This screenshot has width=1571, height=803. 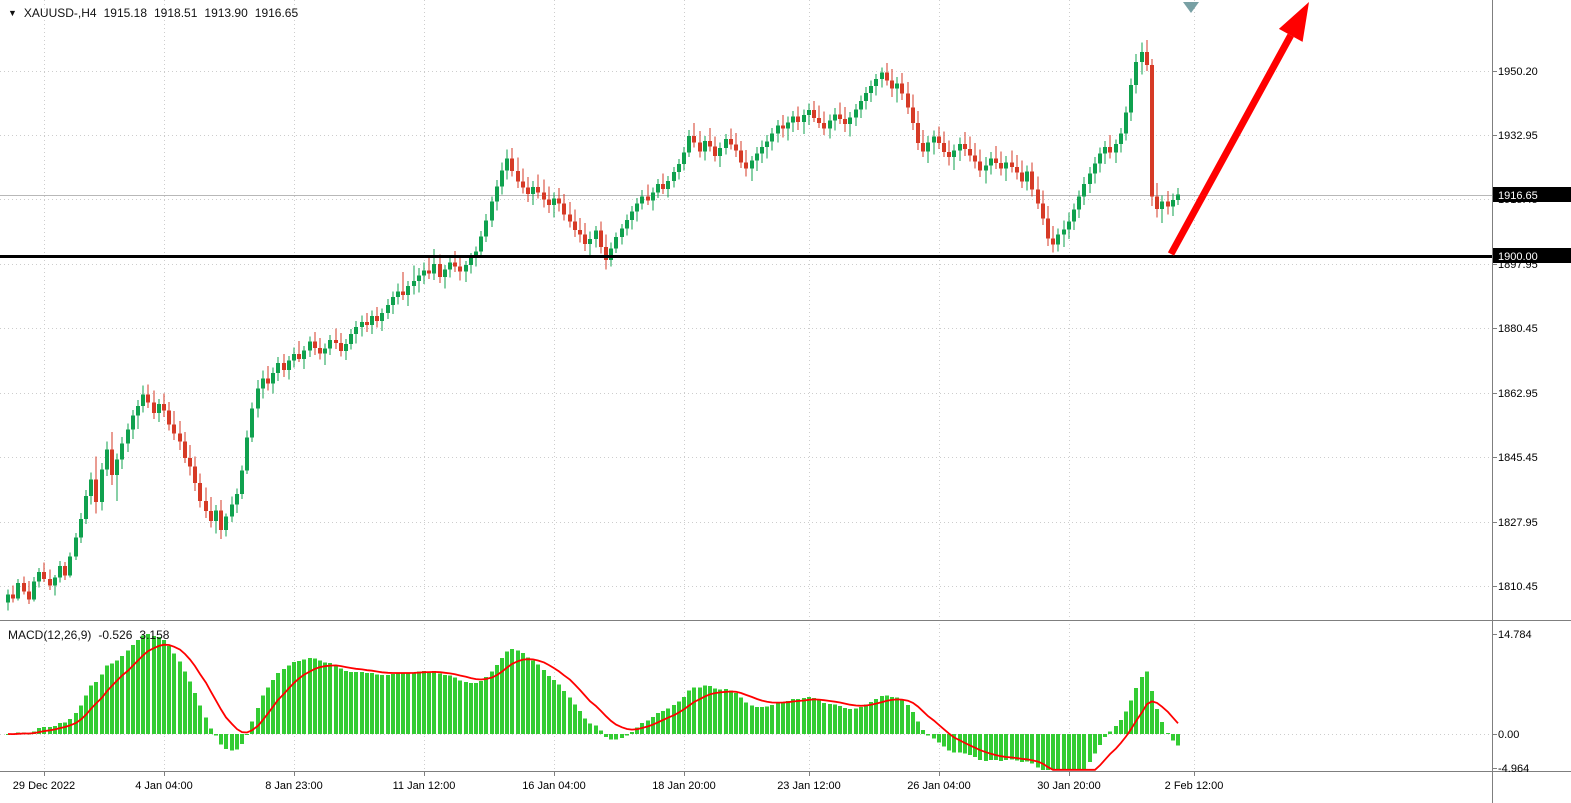 I want to click on symbol-dropdown-arrow-icon: ▼, so click(x=12, y=12).